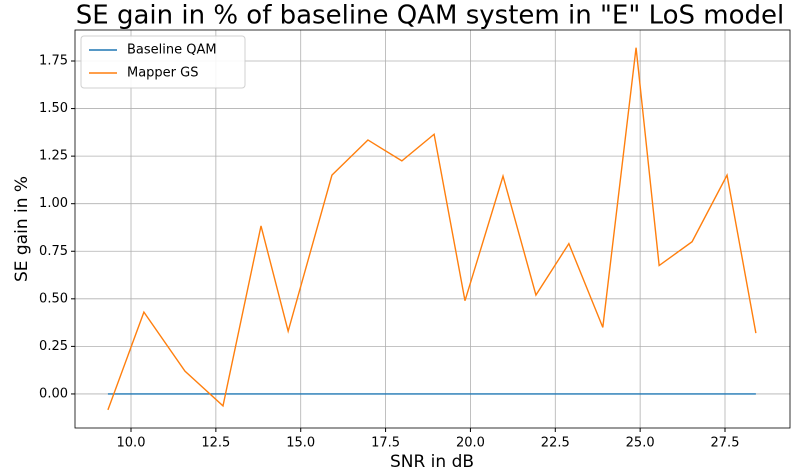 The width and height of the screenshot is (807, 474). Describe the element at coordinates (300, 443) in the screenshot. I see `x-tick-label: 15.0` at that location.